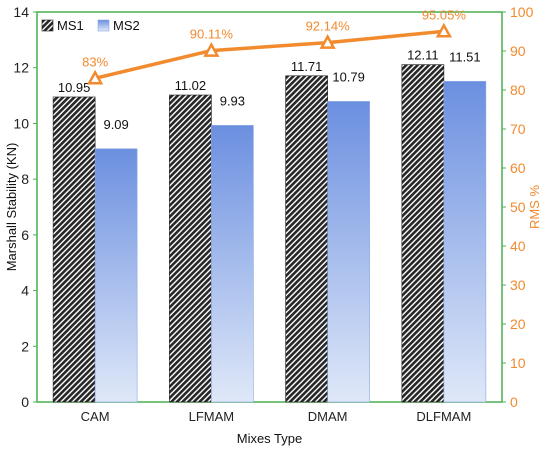  What do you see at coordinates (95, 416) in the screenshot?
I see `x-tick-label: CAM` at bounding box center [95, 416].